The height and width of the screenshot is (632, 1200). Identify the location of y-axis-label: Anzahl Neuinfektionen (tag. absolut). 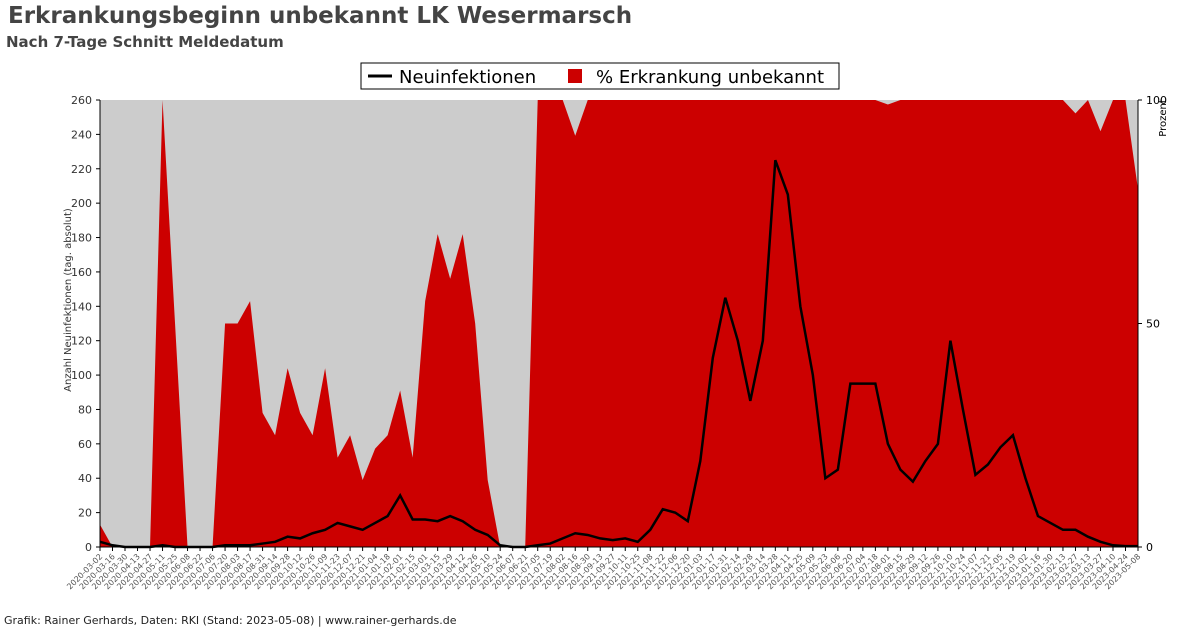
(68, 300).